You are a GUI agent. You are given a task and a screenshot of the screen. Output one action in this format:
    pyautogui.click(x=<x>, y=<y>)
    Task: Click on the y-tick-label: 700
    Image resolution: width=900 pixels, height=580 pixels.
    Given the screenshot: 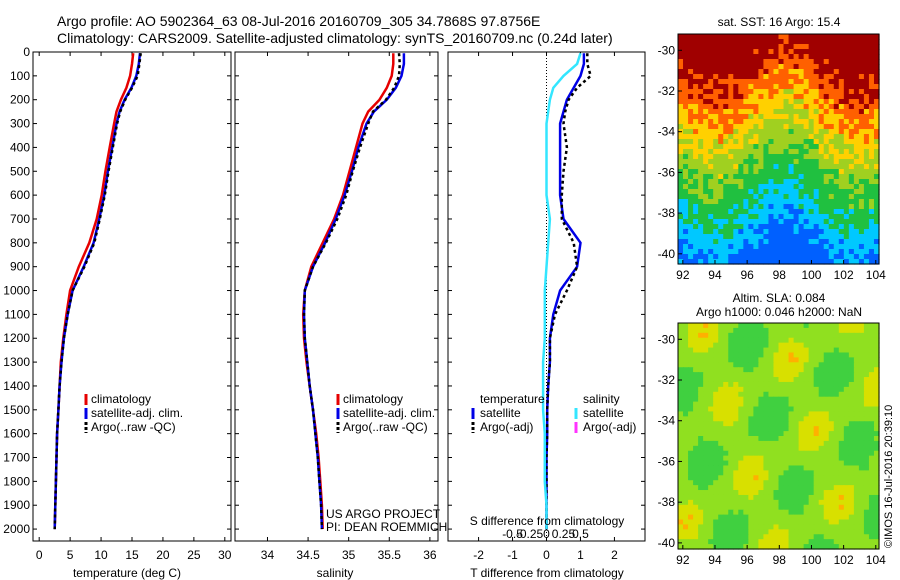 What is the action you would take?
    pyautogui.click(x=20, y=219)
    